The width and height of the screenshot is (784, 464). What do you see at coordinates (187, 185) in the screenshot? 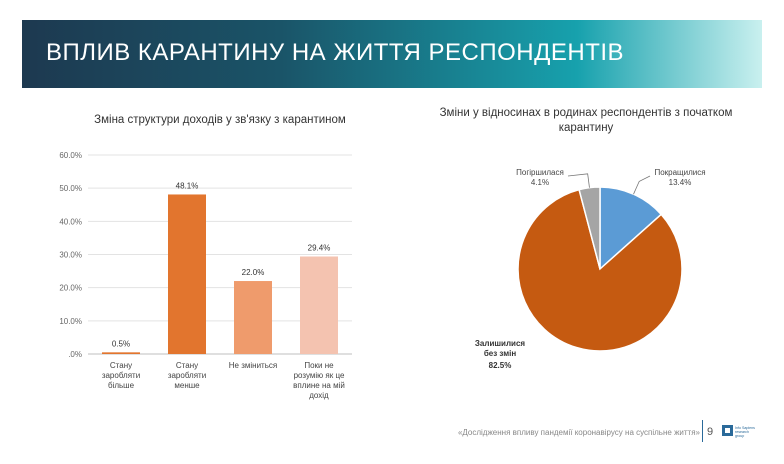
I see `bar-value-label: 48.1%` at bounding box center [187, 185].